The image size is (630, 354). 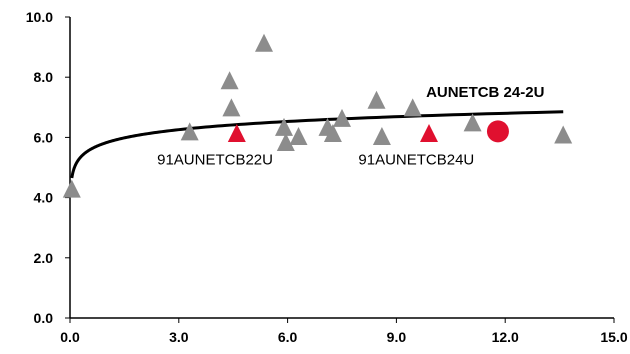 What do you see at coordinates (505, 337) in the screenshot?
I see `x-tick-label: 12.0` at bounding box center [505, 337].